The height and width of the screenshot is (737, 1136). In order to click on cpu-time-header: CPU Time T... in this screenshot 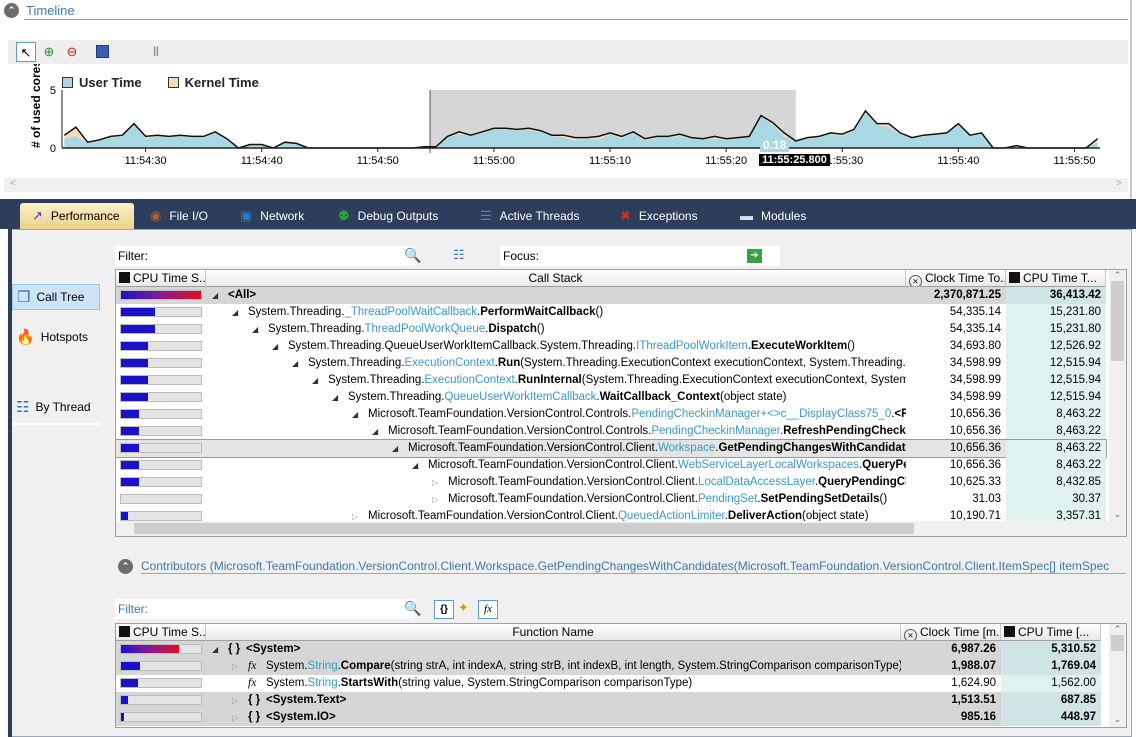, I will do `click(1056, 278)`.